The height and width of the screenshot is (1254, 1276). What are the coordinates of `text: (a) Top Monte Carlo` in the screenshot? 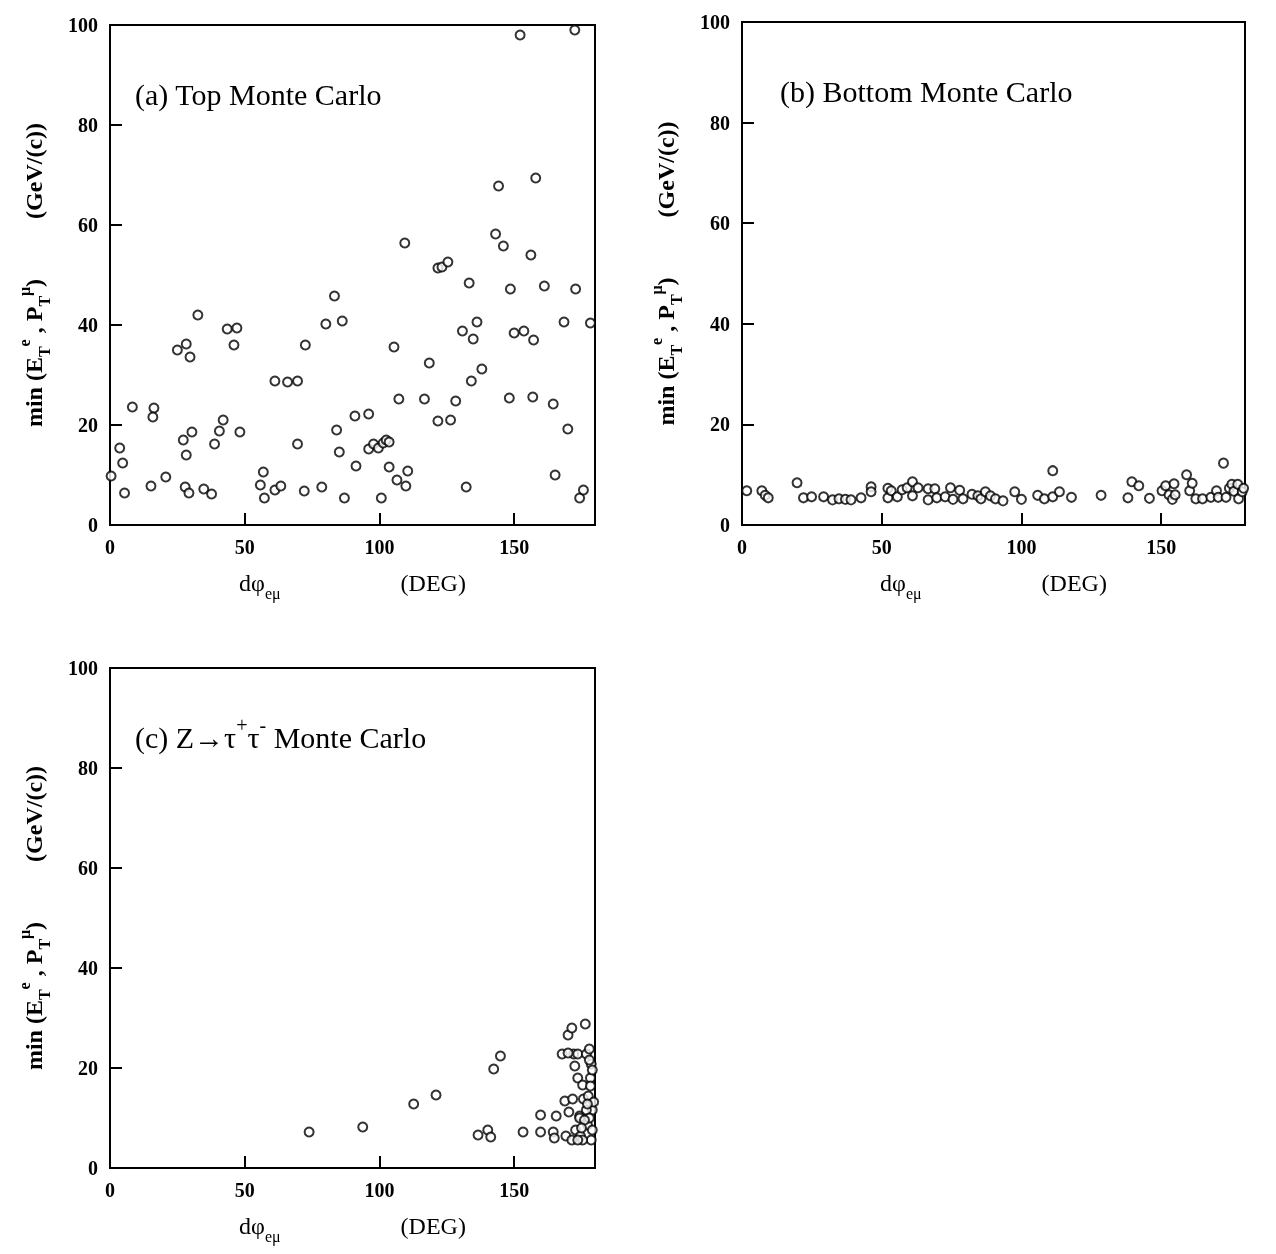 It's located at (258, 95).